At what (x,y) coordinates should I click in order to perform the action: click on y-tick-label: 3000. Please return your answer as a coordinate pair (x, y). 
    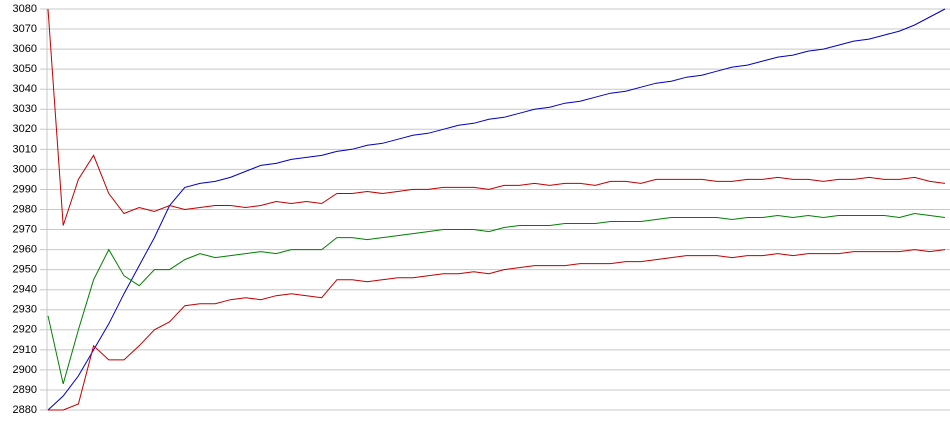
    Looking at the image, I should click on (25, 169).